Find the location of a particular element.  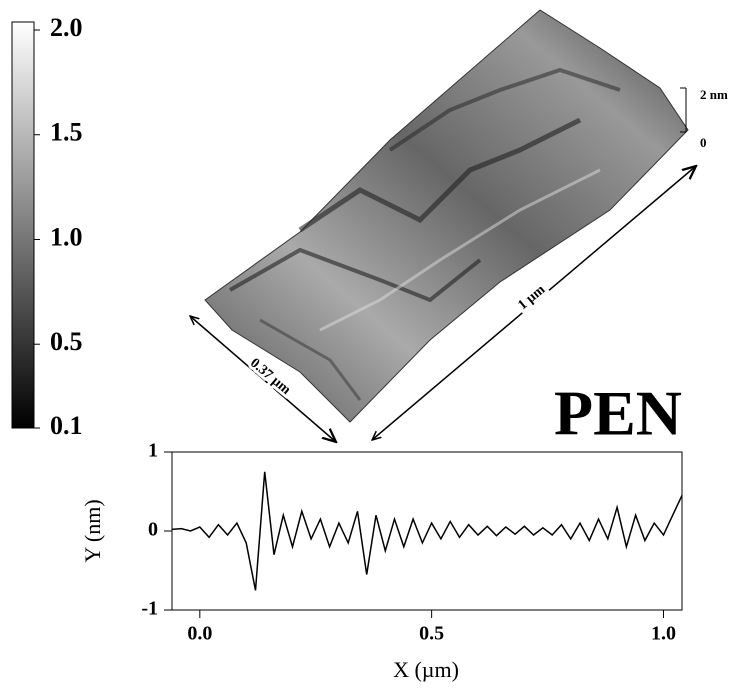

y-tick-label: -1 is located at coordinates (149, 609).